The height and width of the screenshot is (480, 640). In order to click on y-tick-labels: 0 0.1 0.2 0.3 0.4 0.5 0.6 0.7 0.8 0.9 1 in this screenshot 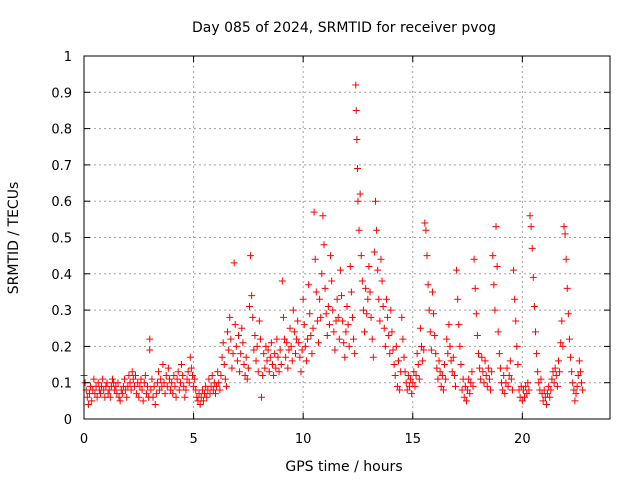, I will do `click(61, 239)`.